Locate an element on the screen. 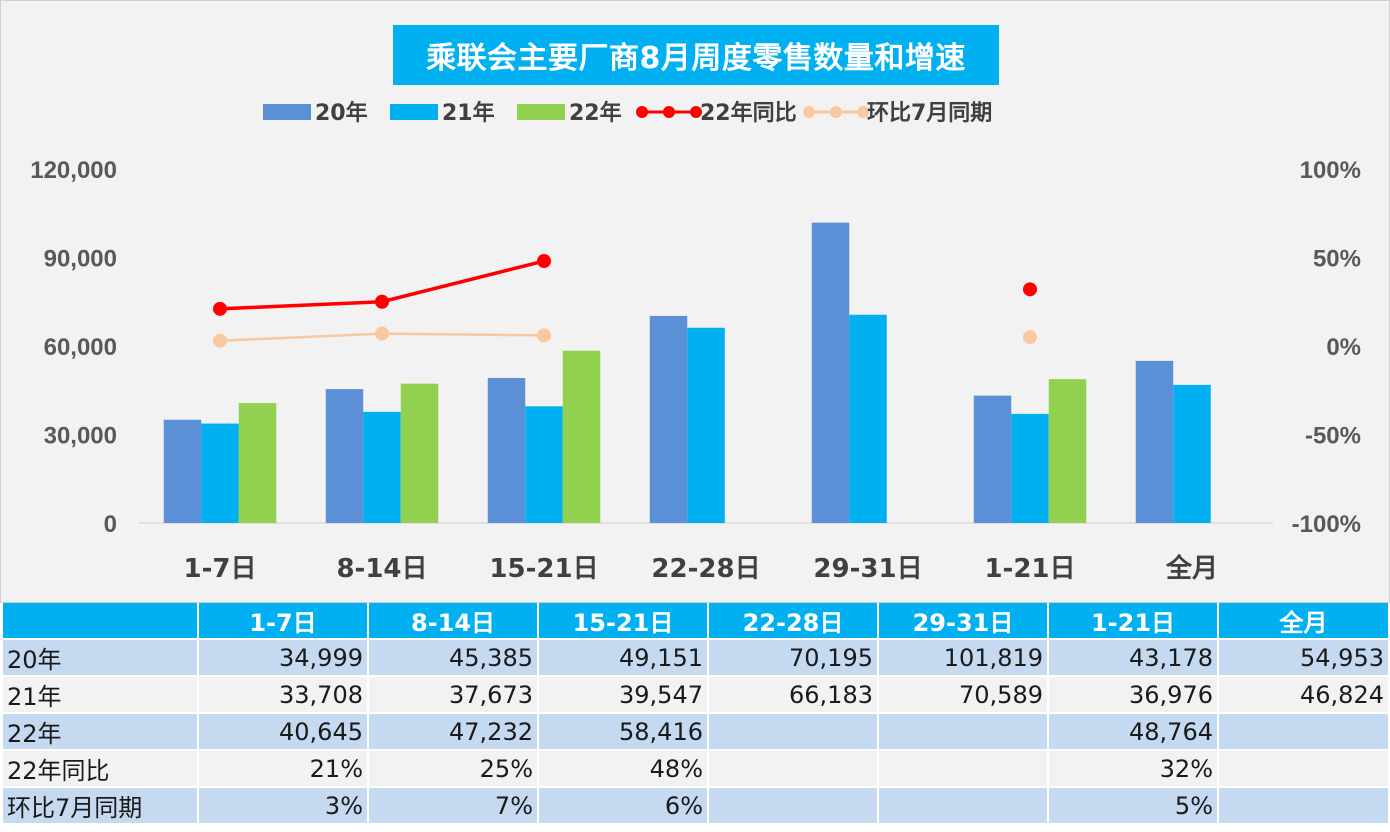 Image resolution: width=1390 pixels, height=832 pixels. table-cell: 21% is located at coordinates (284, 769).